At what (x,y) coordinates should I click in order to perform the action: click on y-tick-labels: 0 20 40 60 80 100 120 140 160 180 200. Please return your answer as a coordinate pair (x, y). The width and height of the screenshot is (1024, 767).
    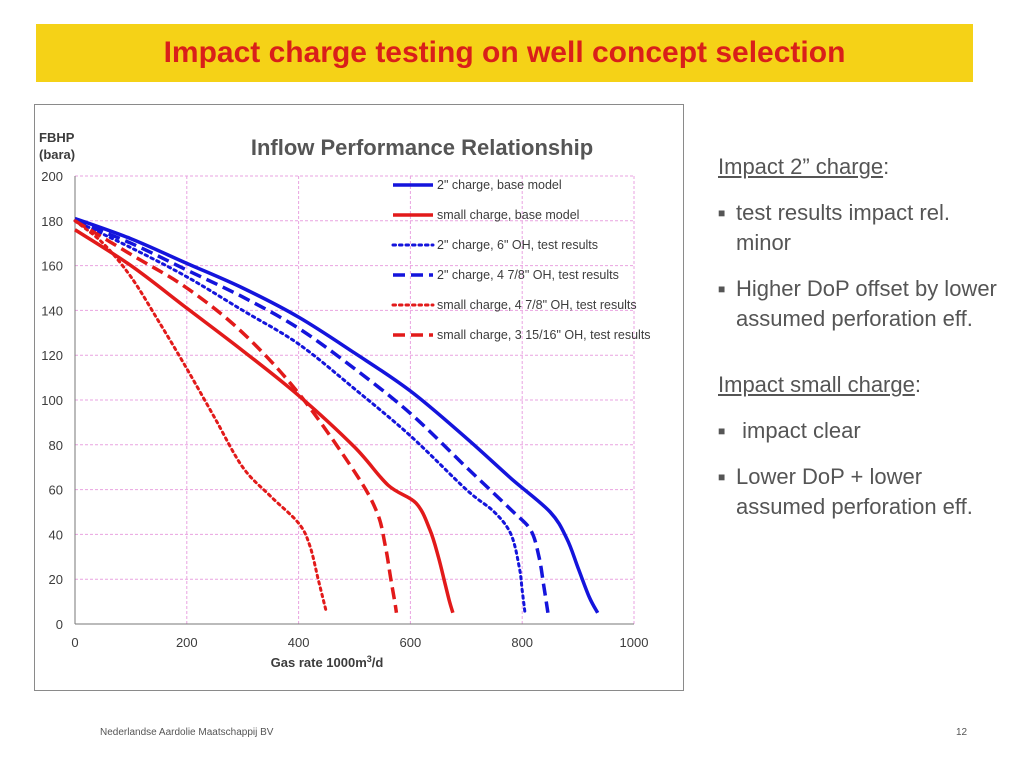
    Looking at the image, I should click on (52, 400).